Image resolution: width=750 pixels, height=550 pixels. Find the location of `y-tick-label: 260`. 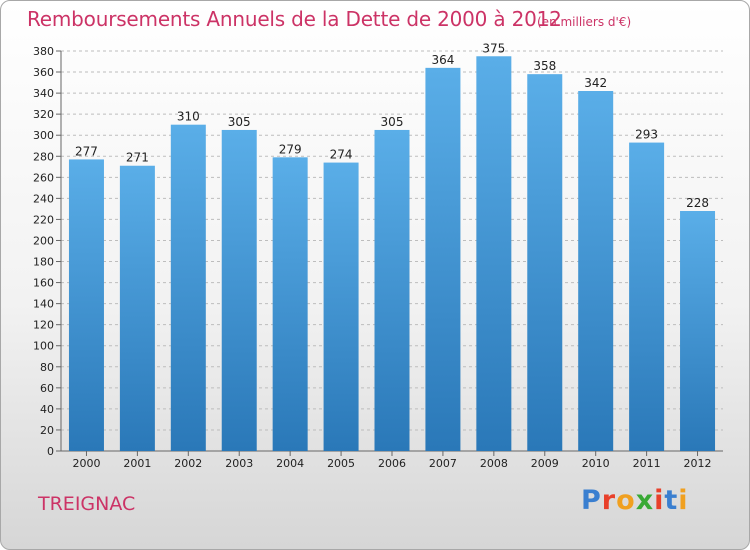

y-tick-label: 260 is located at coordinates (43, 177).